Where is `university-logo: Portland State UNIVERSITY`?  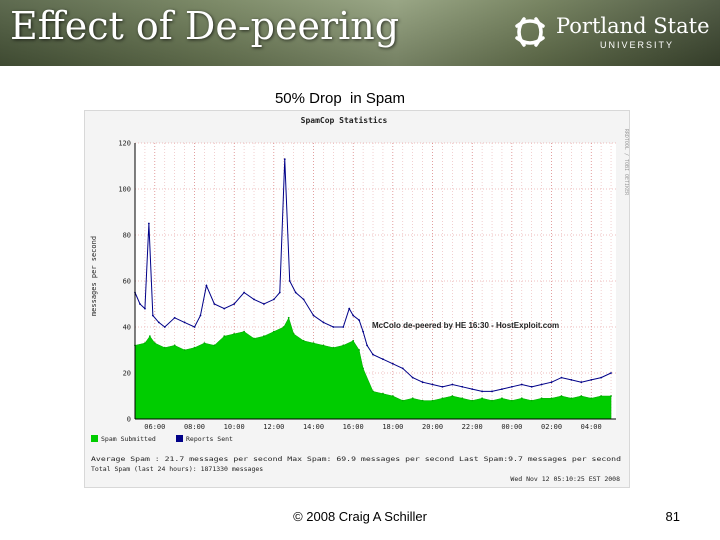 university-logo: Portland State UNIVERSITY is located at coordinates (612, 34).